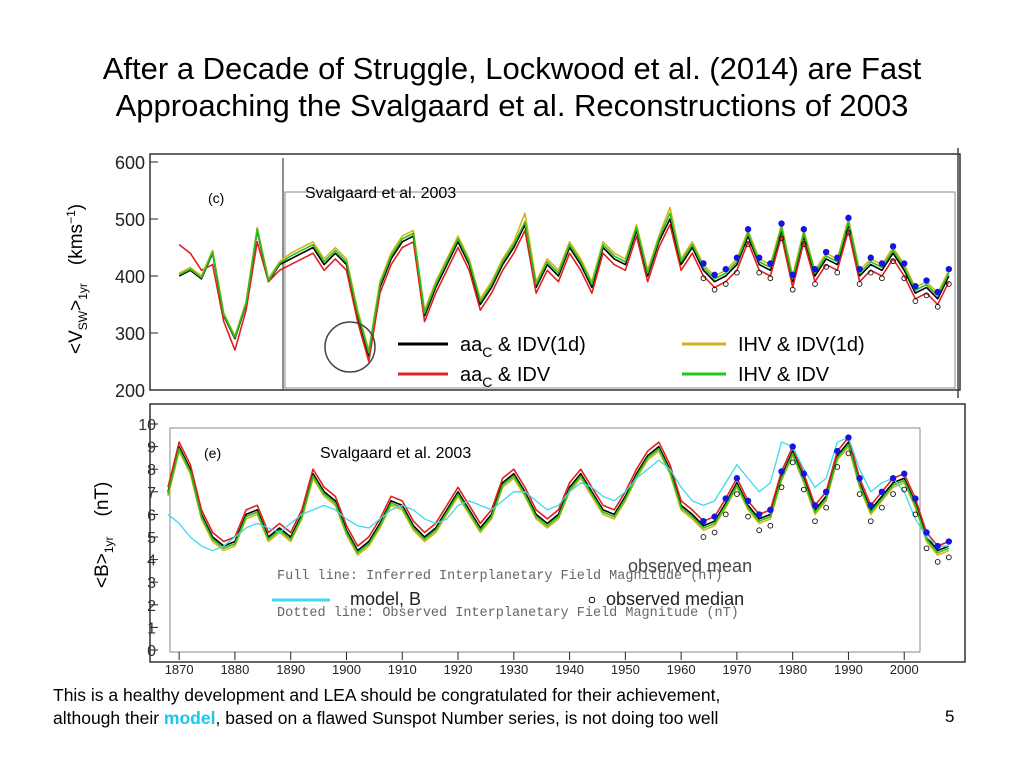 Image resolution: width=1024 pixels, height=768 pixels. Describe the element at coordinates (151, 515) in the screenshot. I see `panel-e-y-tick-label: 6` at that location.